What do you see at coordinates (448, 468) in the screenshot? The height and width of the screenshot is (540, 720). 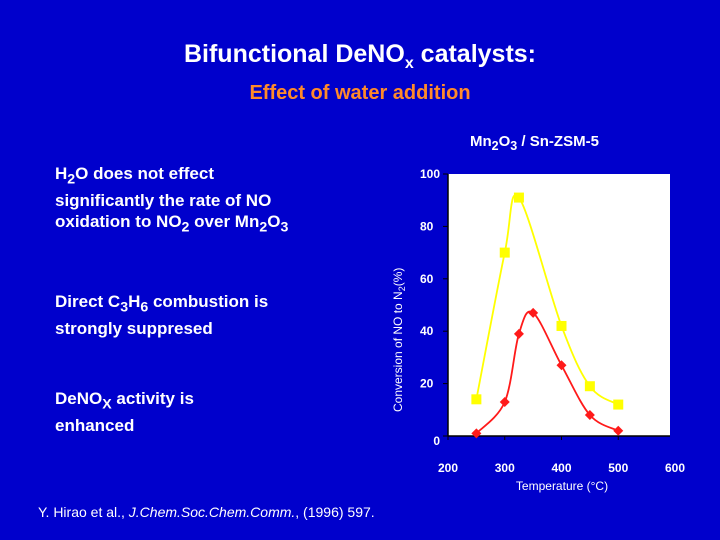 I see `x-tick-label: 200` at bounding box center [448, 468].